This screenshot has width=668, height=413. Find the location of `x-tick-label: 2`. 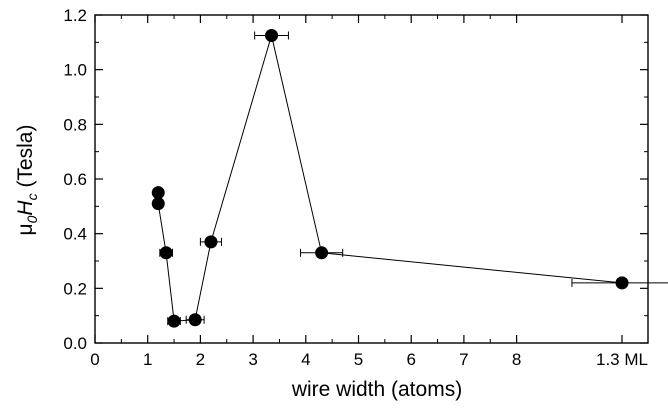

x-tick-label: 2 is located at coordinates (200, 359).